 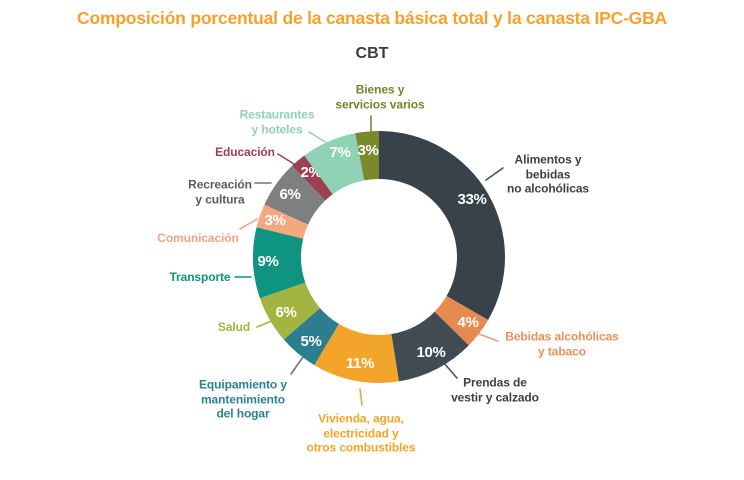 I want to click on segment-alimentos-y-bebidas-no-alcoholicas, so click(x=442, y=225).